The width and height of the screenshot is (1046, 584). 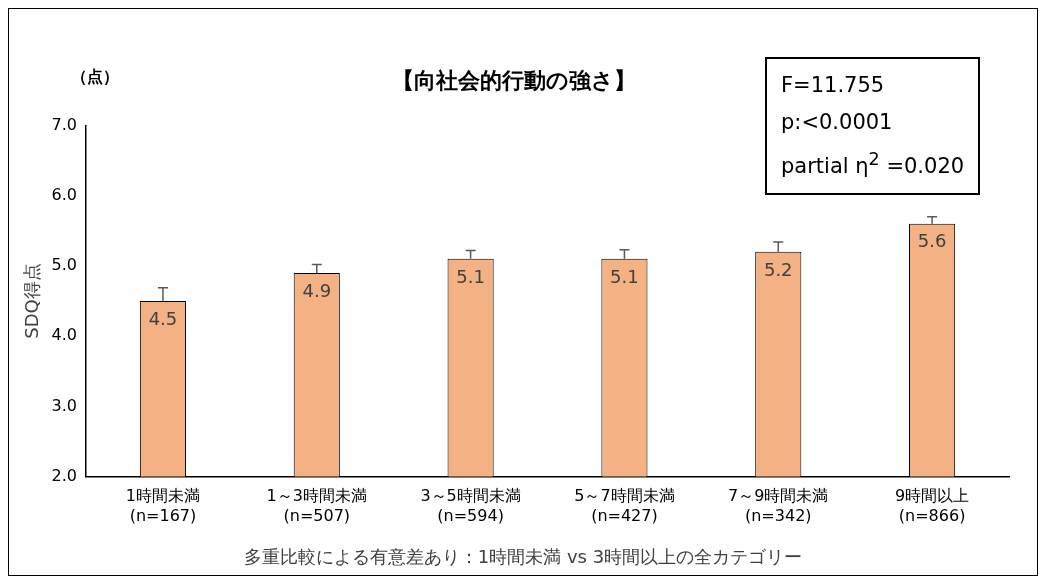 I want to click on y-tick-label: 7.0, so click(x=64, y=124).